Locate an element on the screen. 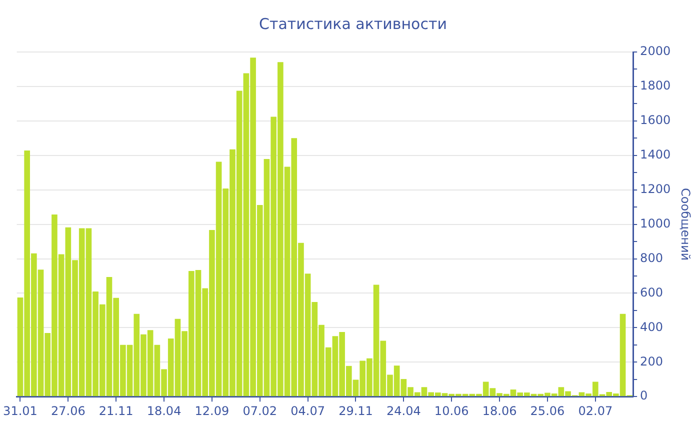  y-tick-label: 1000 is located at coordinates (655, 223).